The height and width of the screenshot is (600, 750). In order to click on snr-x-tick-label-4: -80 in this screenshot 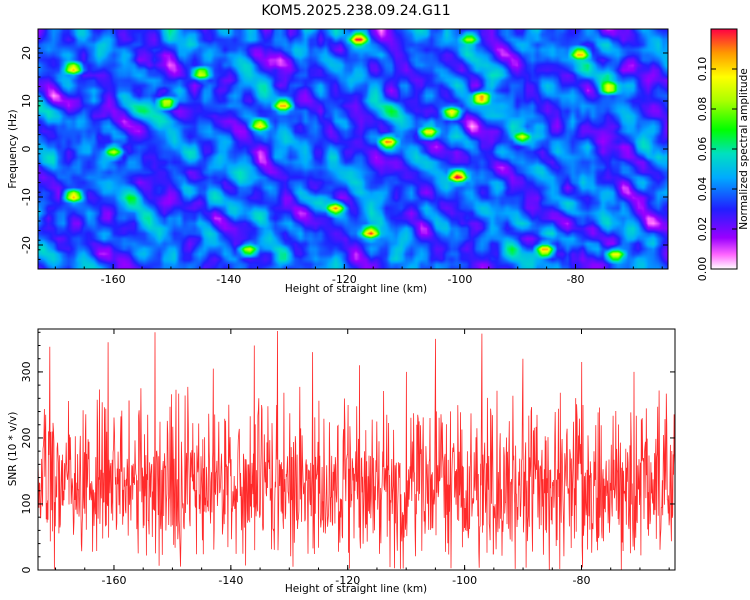, I will do `click(582, 580)`.